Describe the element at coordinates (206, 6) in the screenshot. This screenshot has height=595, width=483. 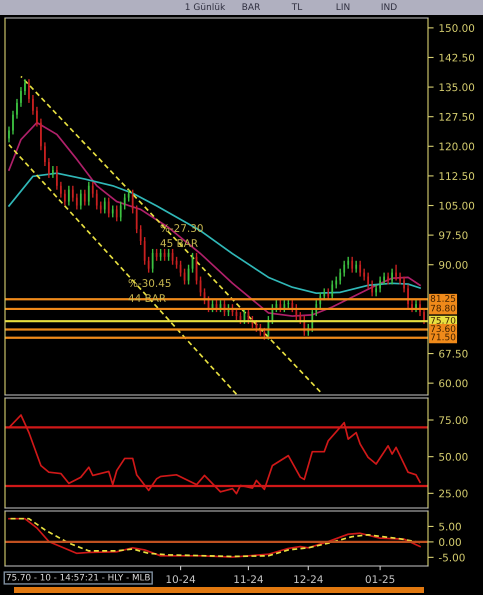
I see `text: 1 Günlük` at that location.